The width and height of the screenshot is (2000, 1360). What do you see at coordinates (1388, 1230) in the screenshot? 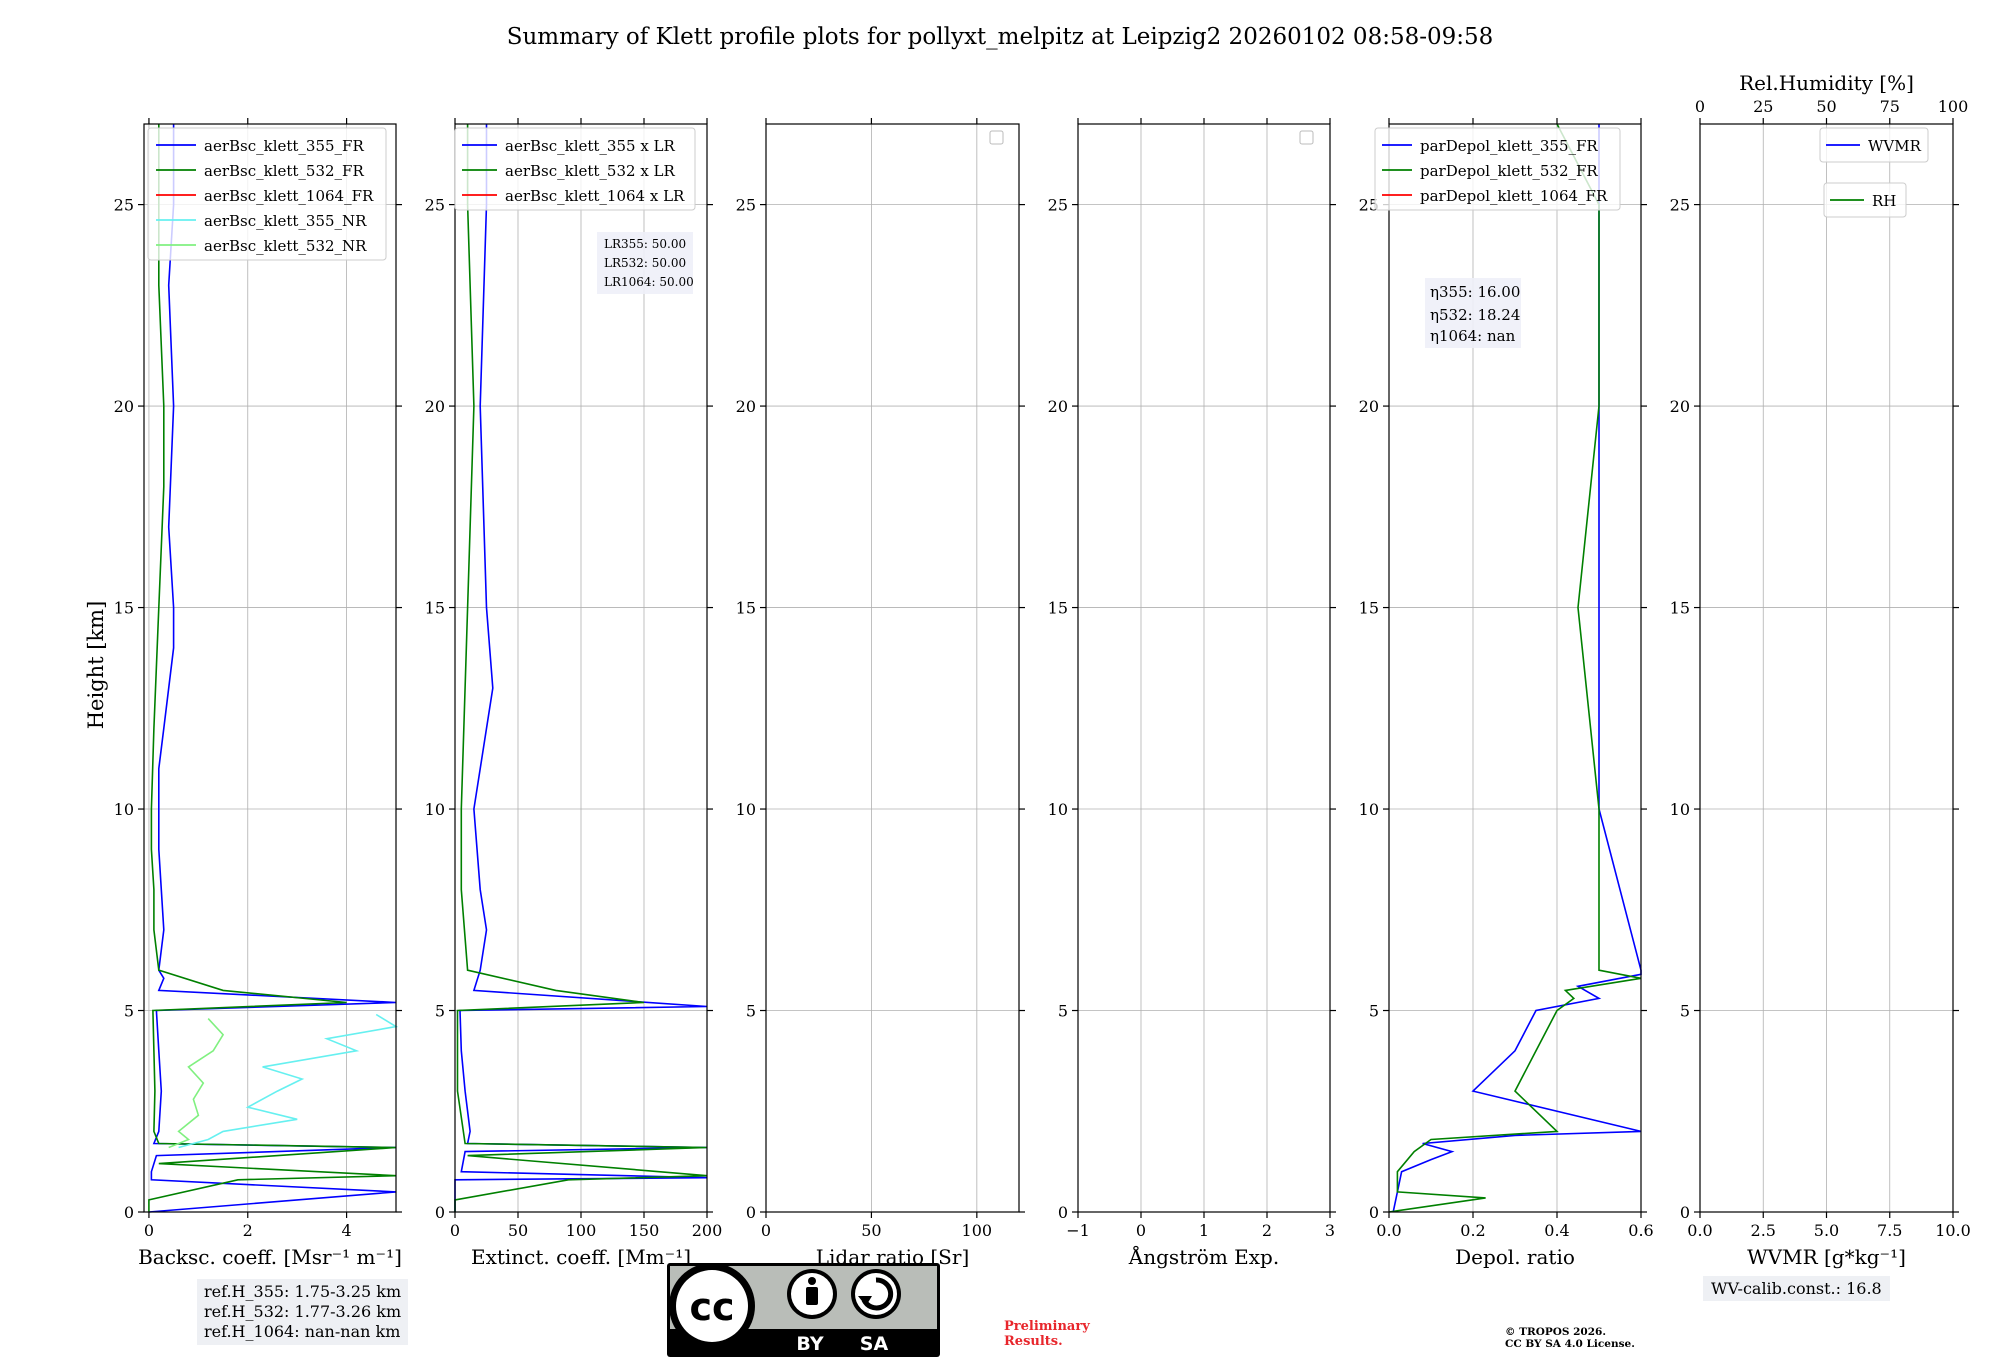
I see `x-tick-label: 0.0` at bounding box center [1388, 1230].